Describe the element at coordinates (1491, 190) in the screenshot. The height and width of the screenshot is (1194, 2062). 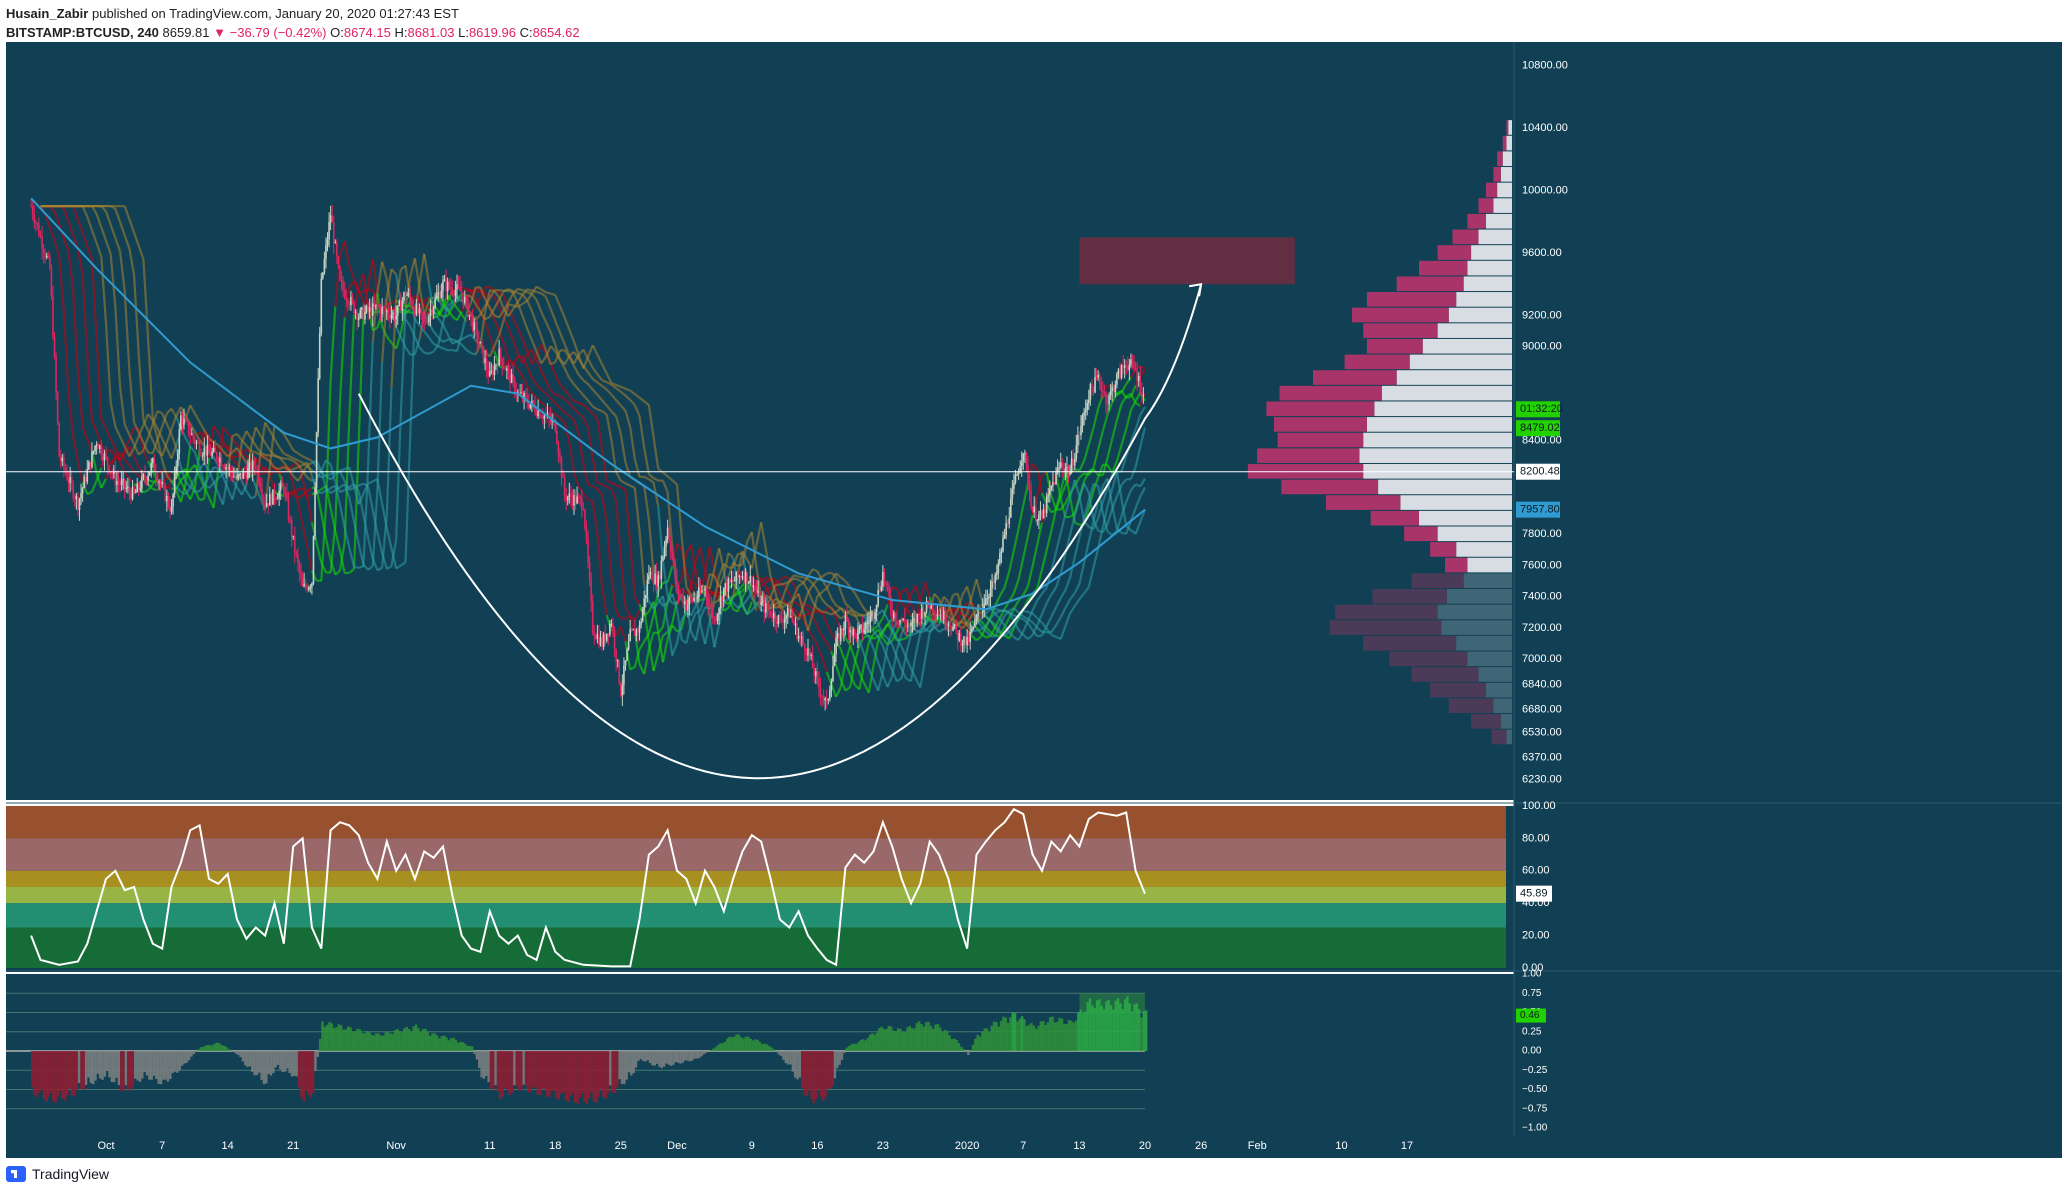
I see `profile-down-bar` at that location.